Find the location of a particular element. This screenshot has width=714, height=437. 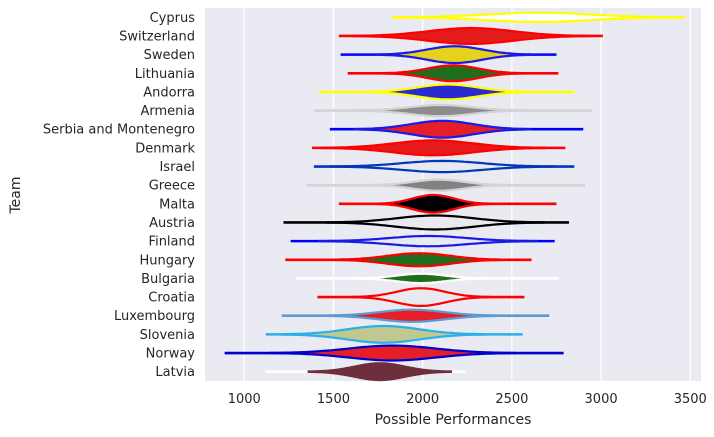

y-tick-label: Finland is located at coordinates (172, 242).